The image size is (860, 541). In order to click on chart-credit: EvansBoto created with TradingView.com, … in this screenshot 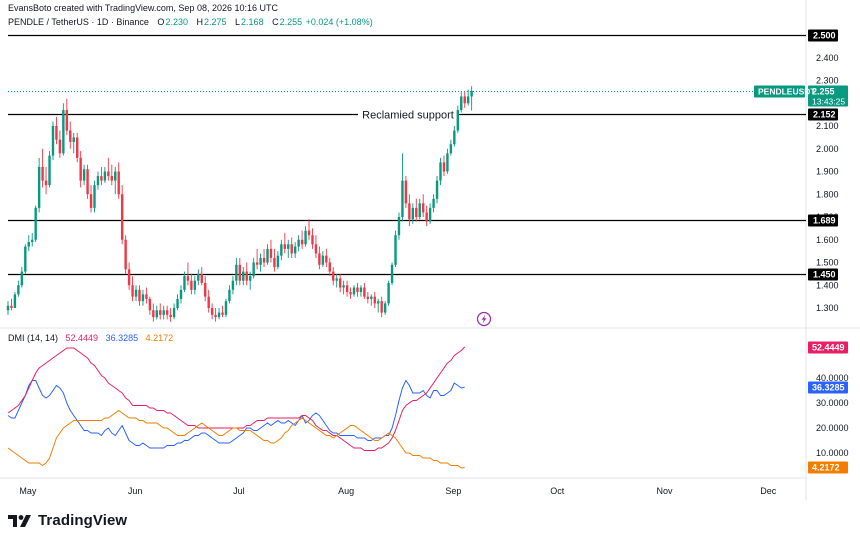, I will do `click(143, 8)`.